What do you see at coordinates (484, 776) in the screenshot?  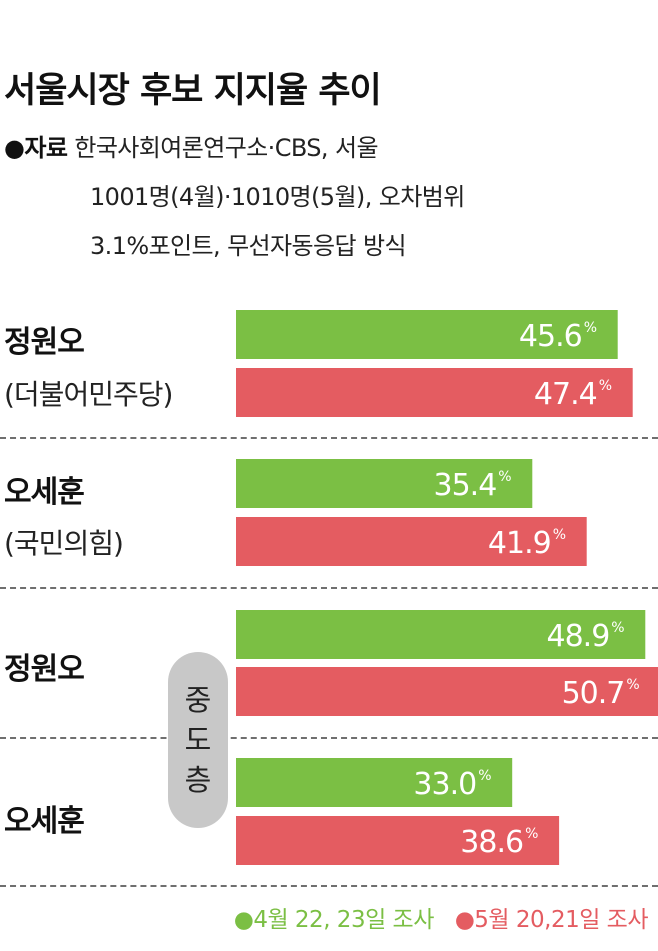 I see `unit-label-april-4: %` at bounding box center [484, 776].